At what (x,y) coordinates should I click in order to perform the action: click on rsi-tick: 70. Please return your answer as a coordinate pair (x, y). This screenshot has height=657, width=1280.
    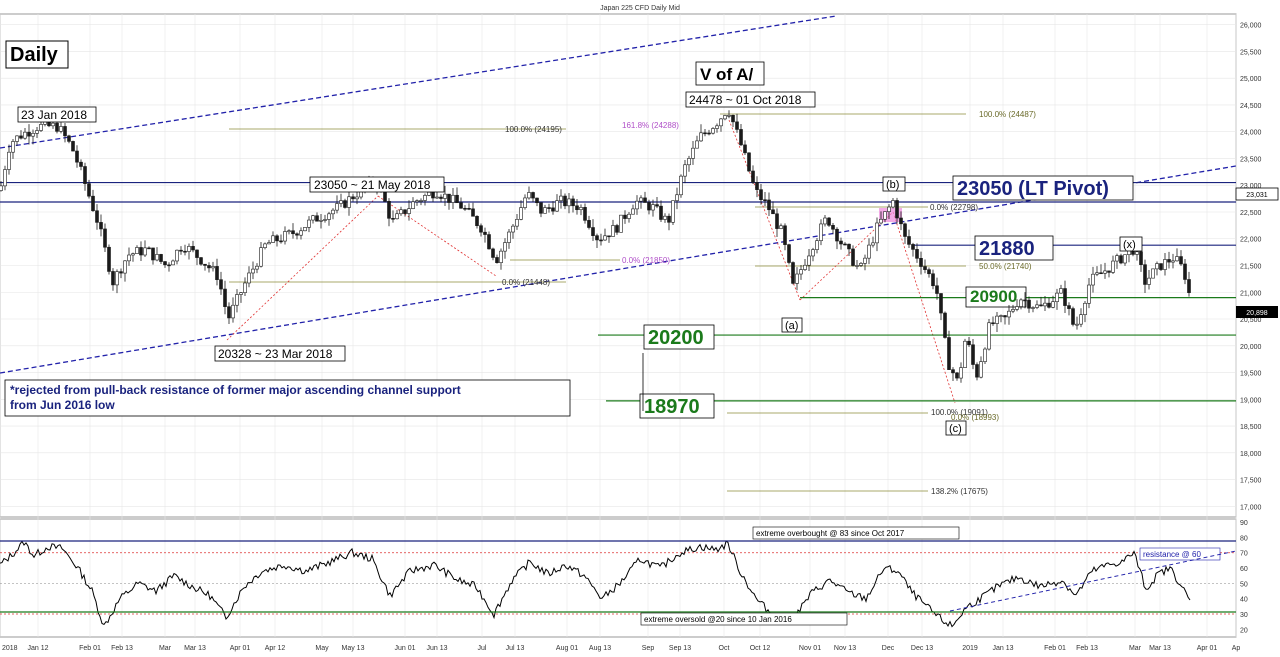
    Looking at the image, I should click on (1244, 554).